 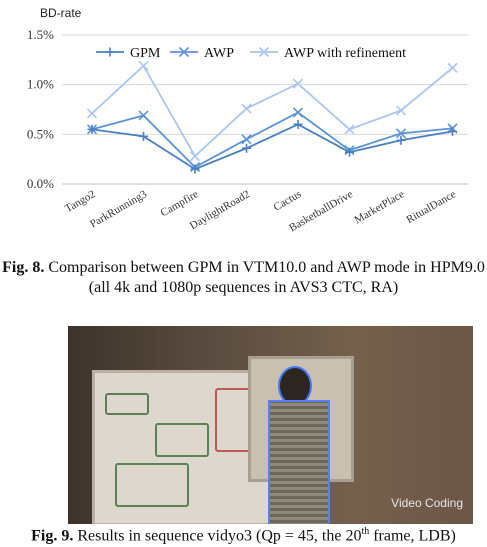 I want to click on y-axis-label: BD-rate, so click(x=61, y=13).